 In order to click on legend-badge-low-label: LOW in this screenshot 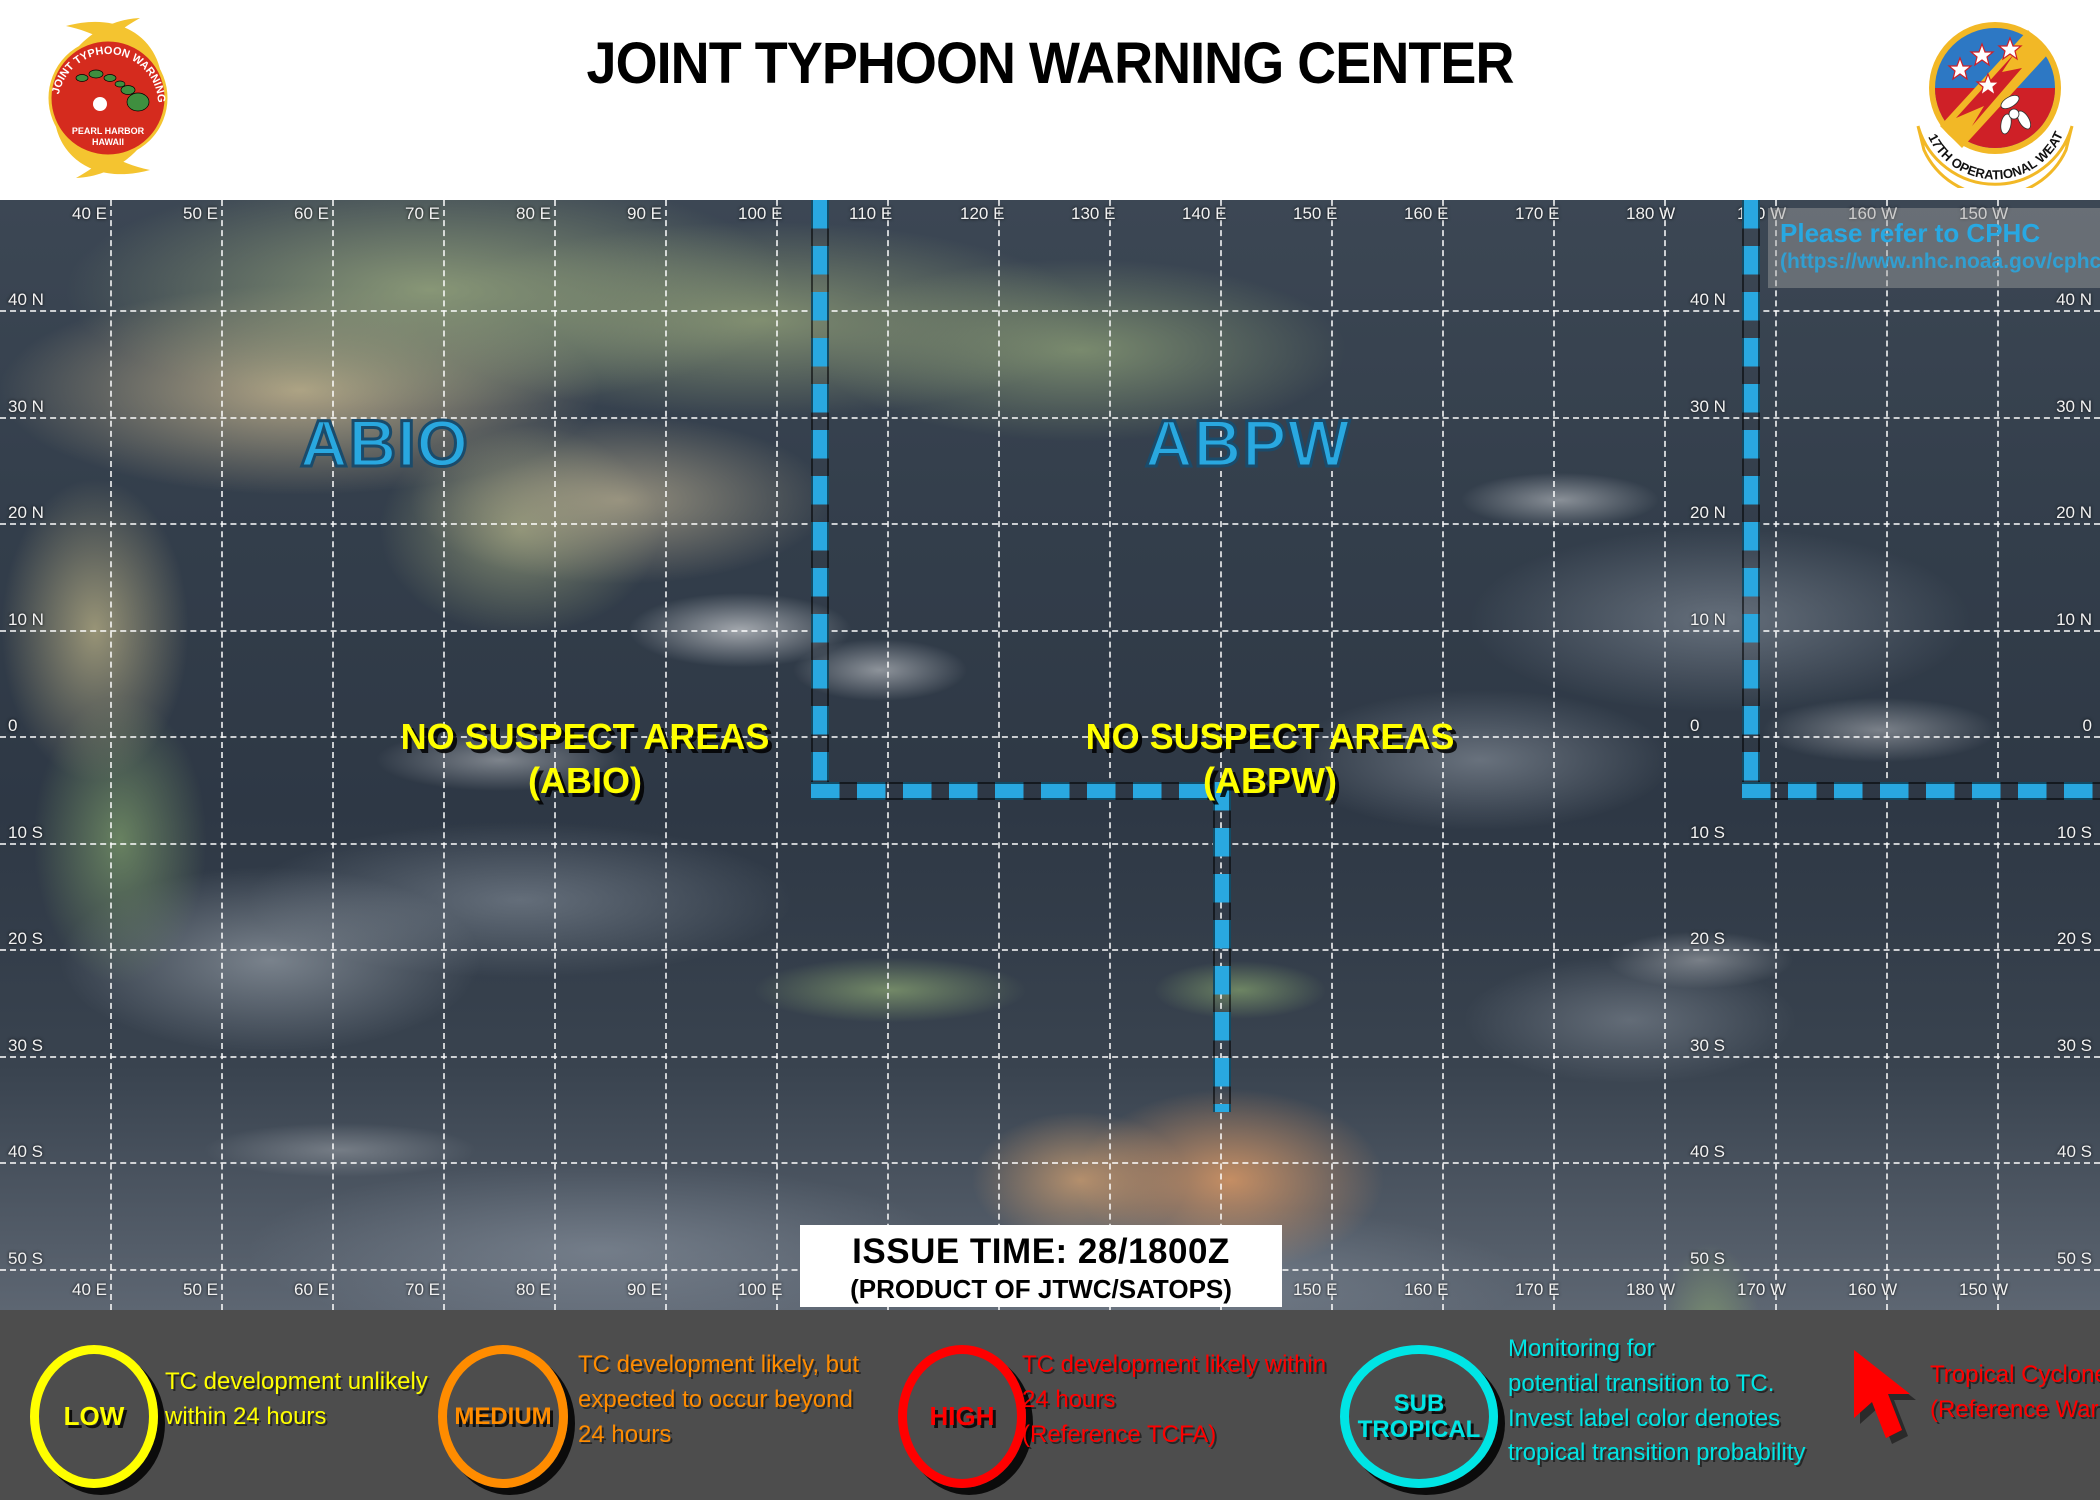, I will do `click(94, 1415)`.